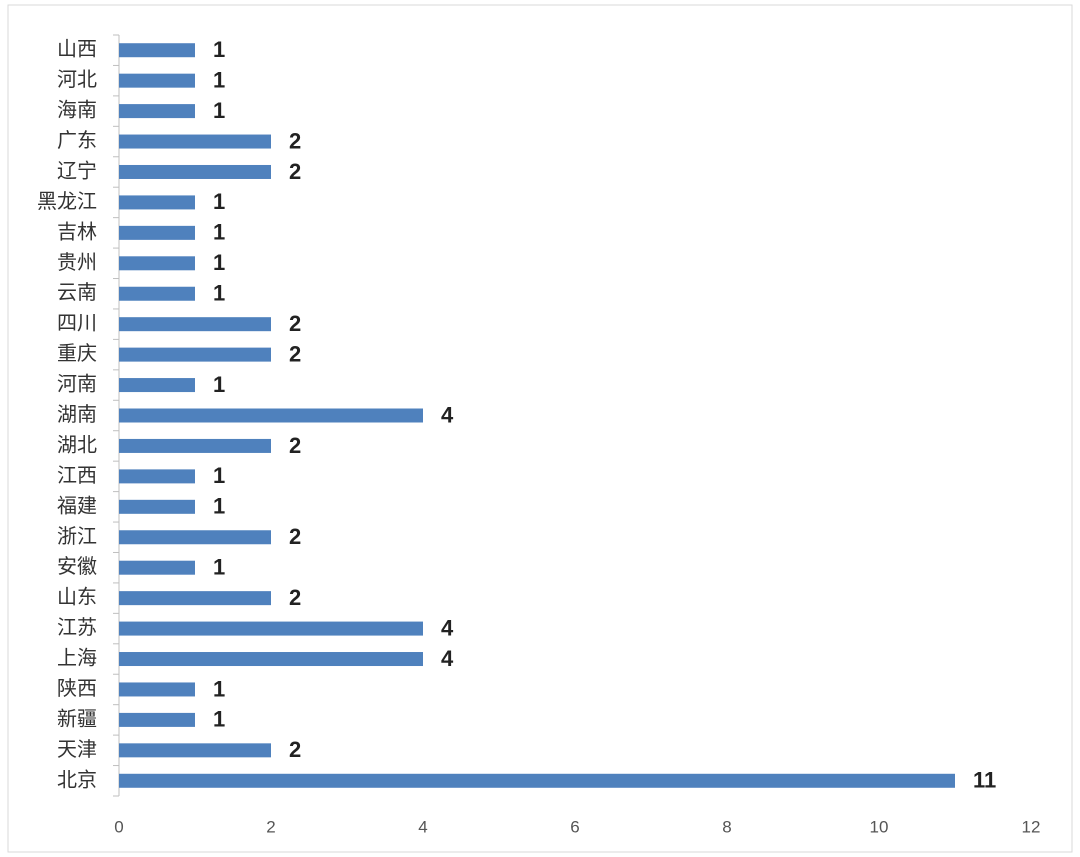  What do you see at coordinates (77, 536) in the screenshot?
I see `y-tick-label: 浙江` at bounding box center [77, 536].